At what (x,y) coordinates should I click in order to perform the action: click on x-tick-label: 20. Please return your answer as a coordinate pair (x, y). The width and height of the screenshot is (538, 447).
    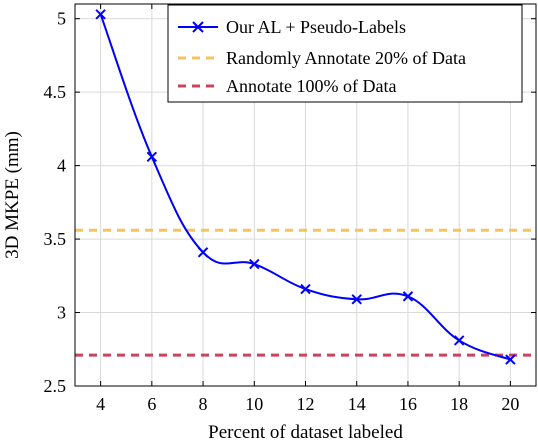
    Looking at the image, I should click on (510, 404).